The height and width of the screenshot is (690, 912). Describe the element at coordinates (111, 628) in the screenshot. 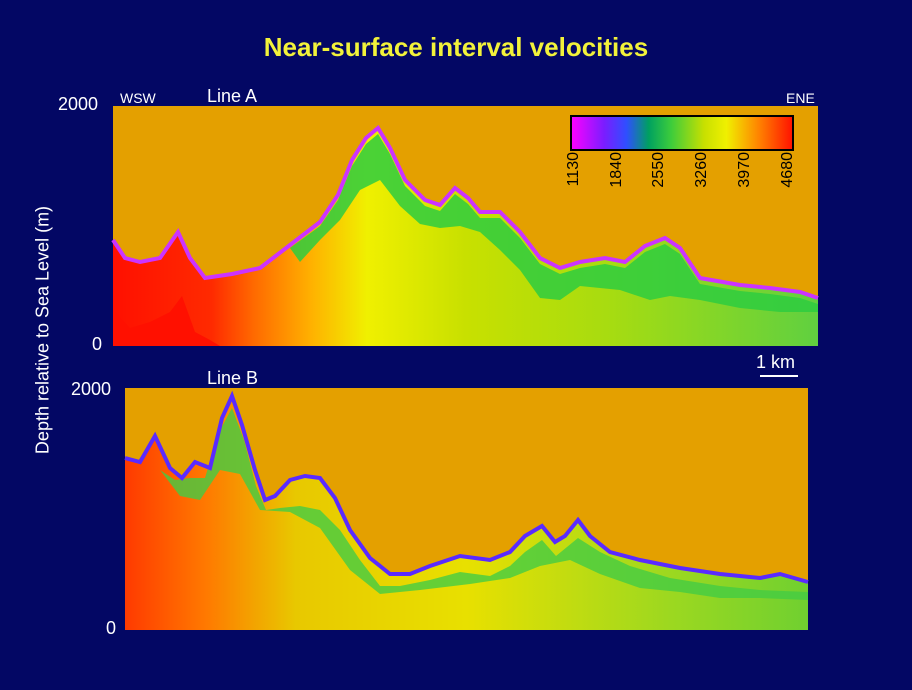

I see `panel-b-y-bottom: 0` at that location.